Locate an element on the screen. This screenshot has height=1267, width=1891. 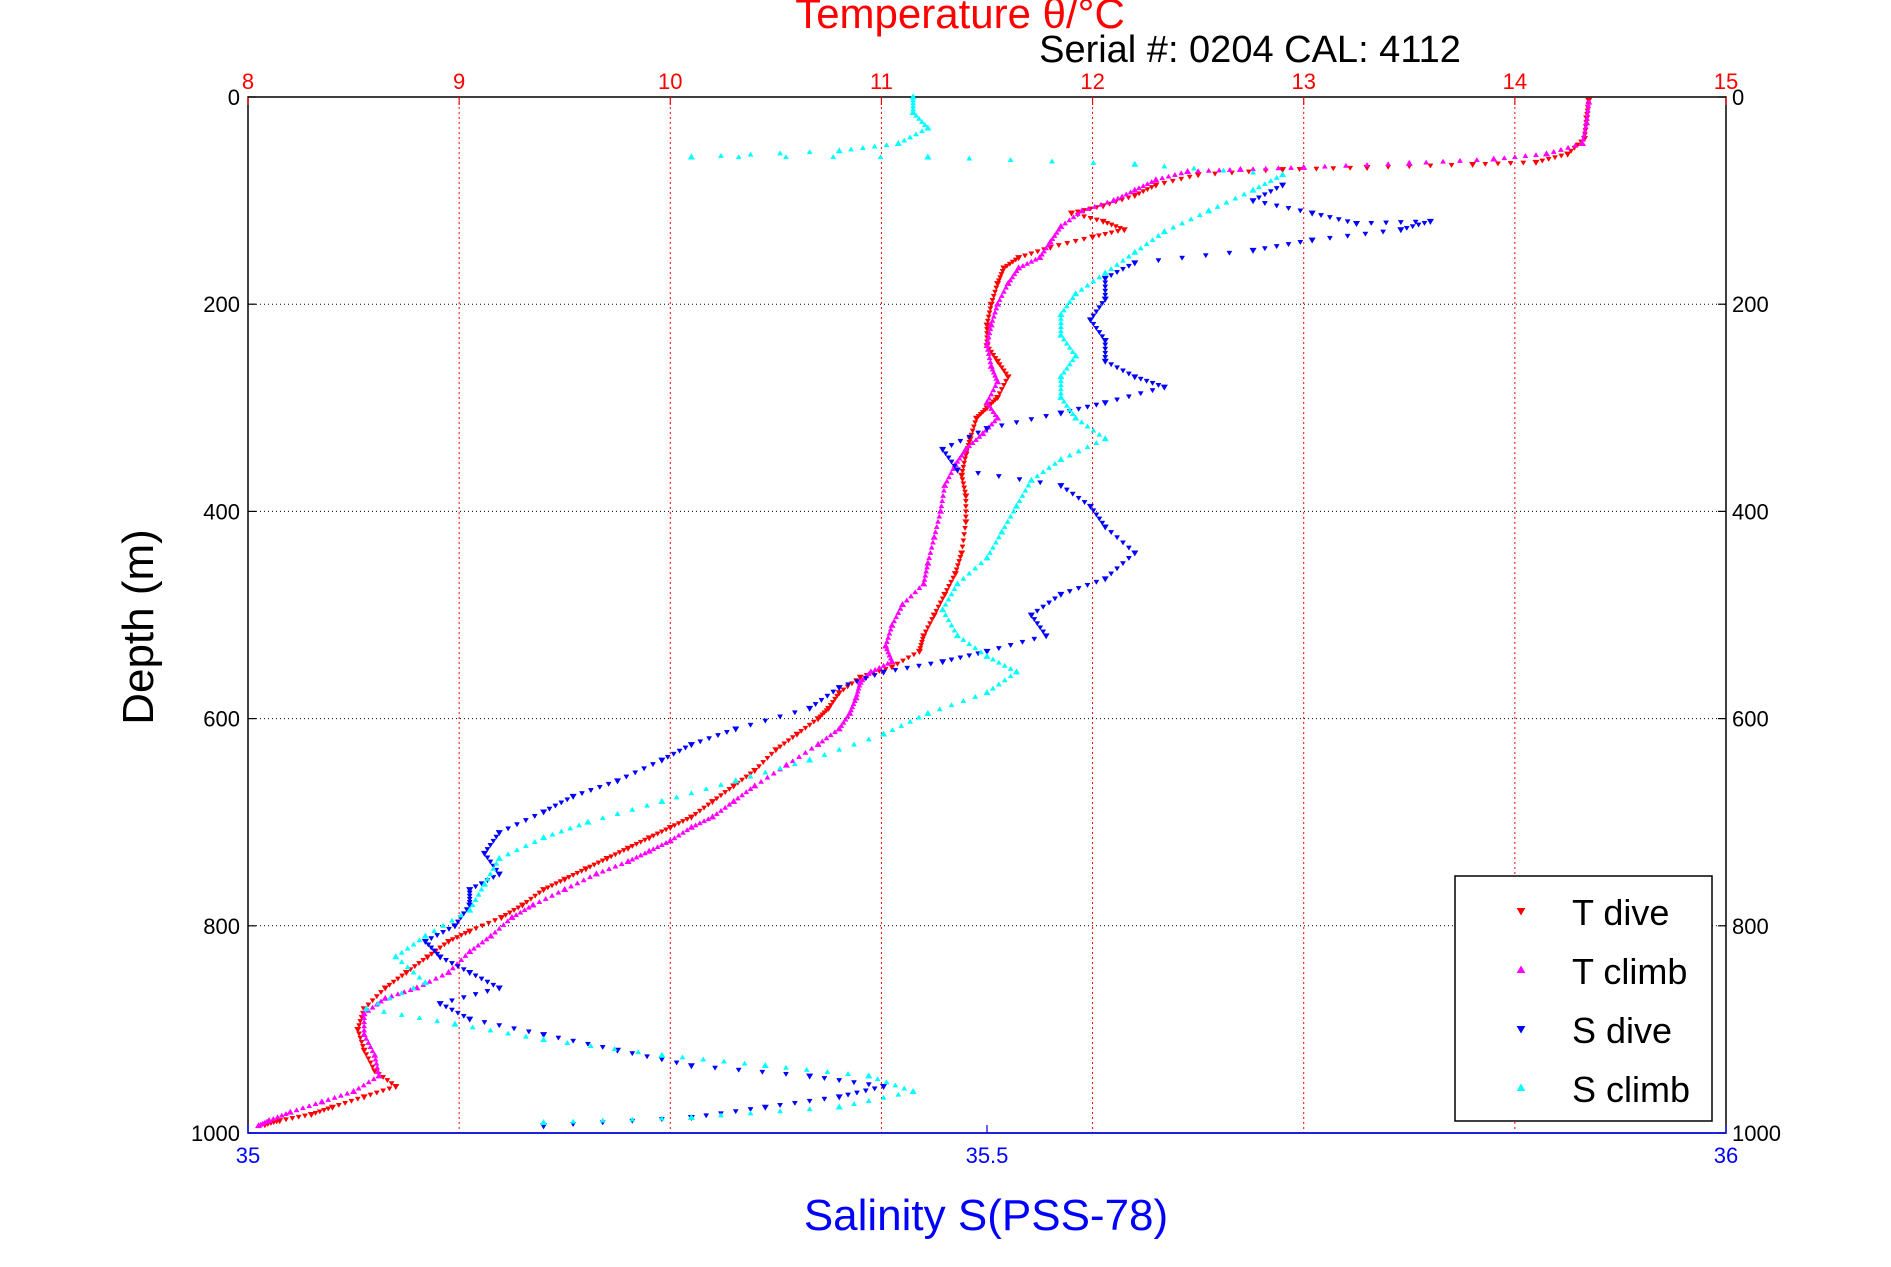
y-axis-label: Depth (m) is located at coordinates (138, 627).